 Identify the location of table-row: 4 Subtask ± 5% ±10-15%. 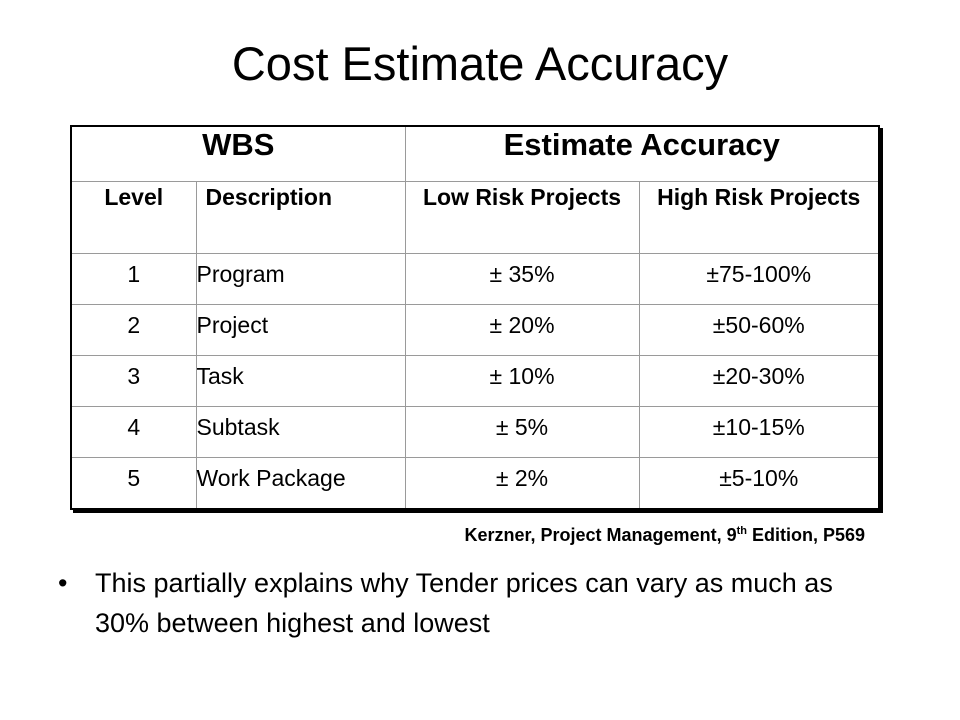
(475, 432).